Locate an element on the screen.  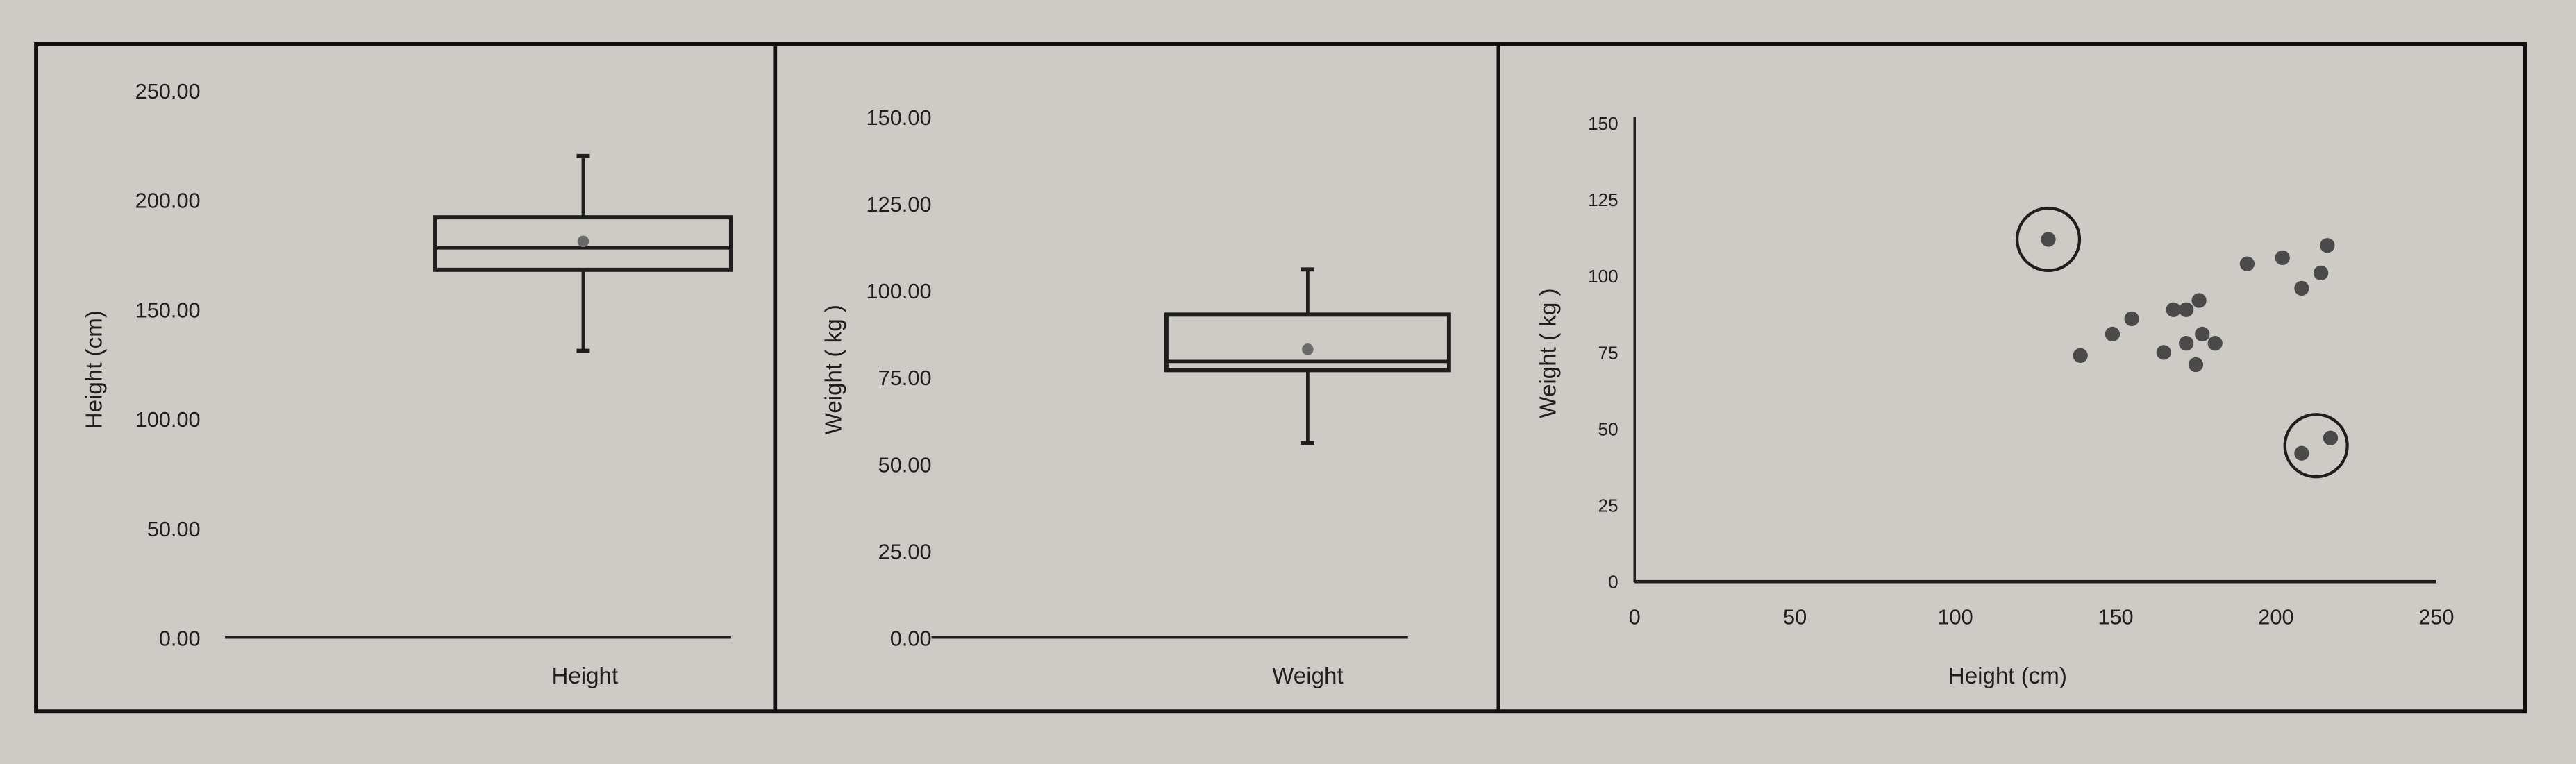
x-tick-label: 200 is located at coordinates (2275, 617).